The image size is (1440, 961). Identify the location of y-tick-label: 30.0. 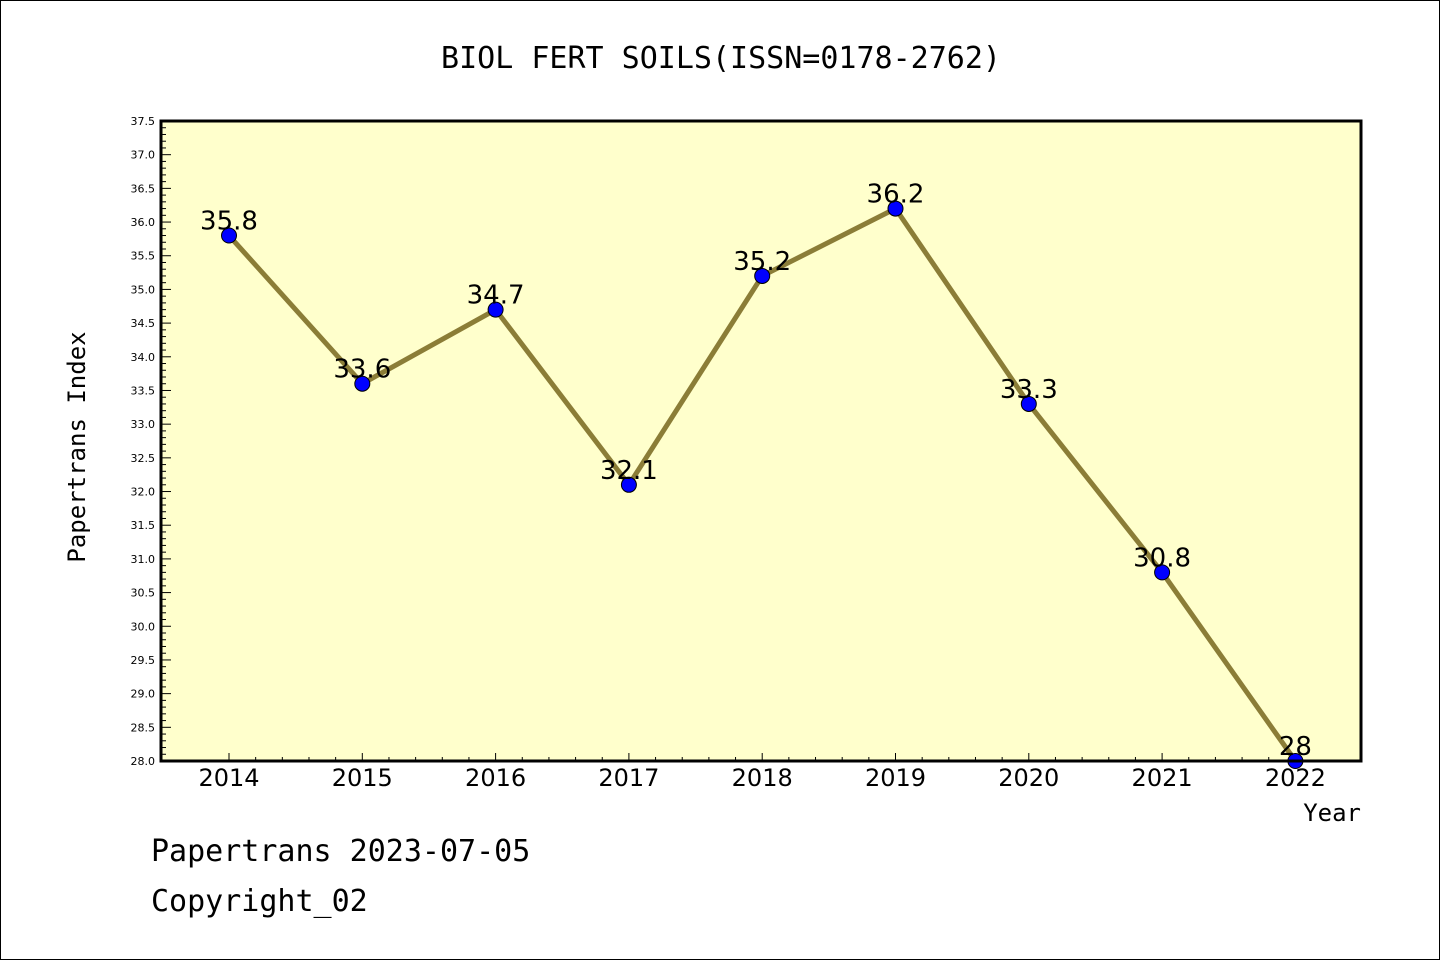
(143, 626).